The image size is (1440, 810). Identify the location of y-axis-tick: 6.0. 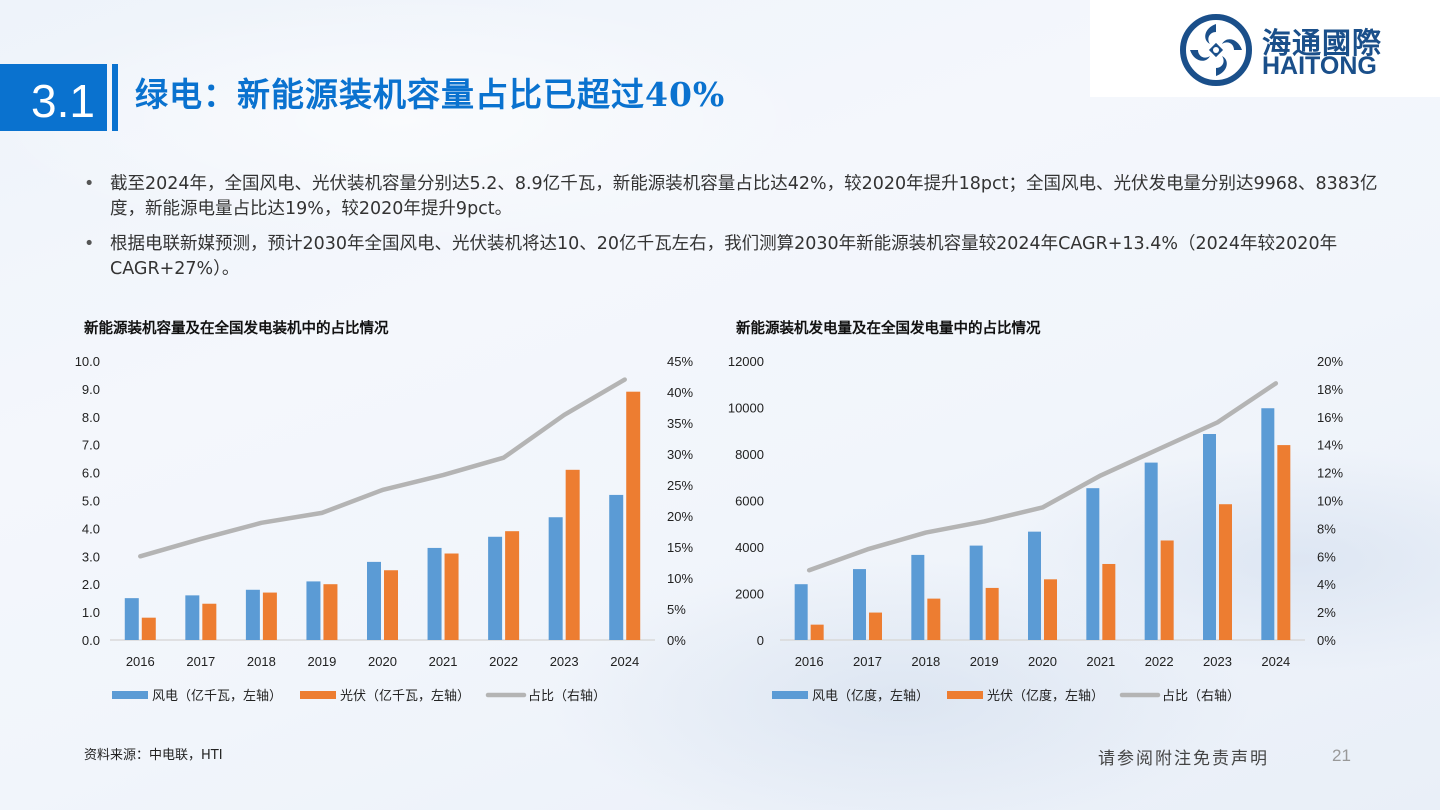
(91, 473).